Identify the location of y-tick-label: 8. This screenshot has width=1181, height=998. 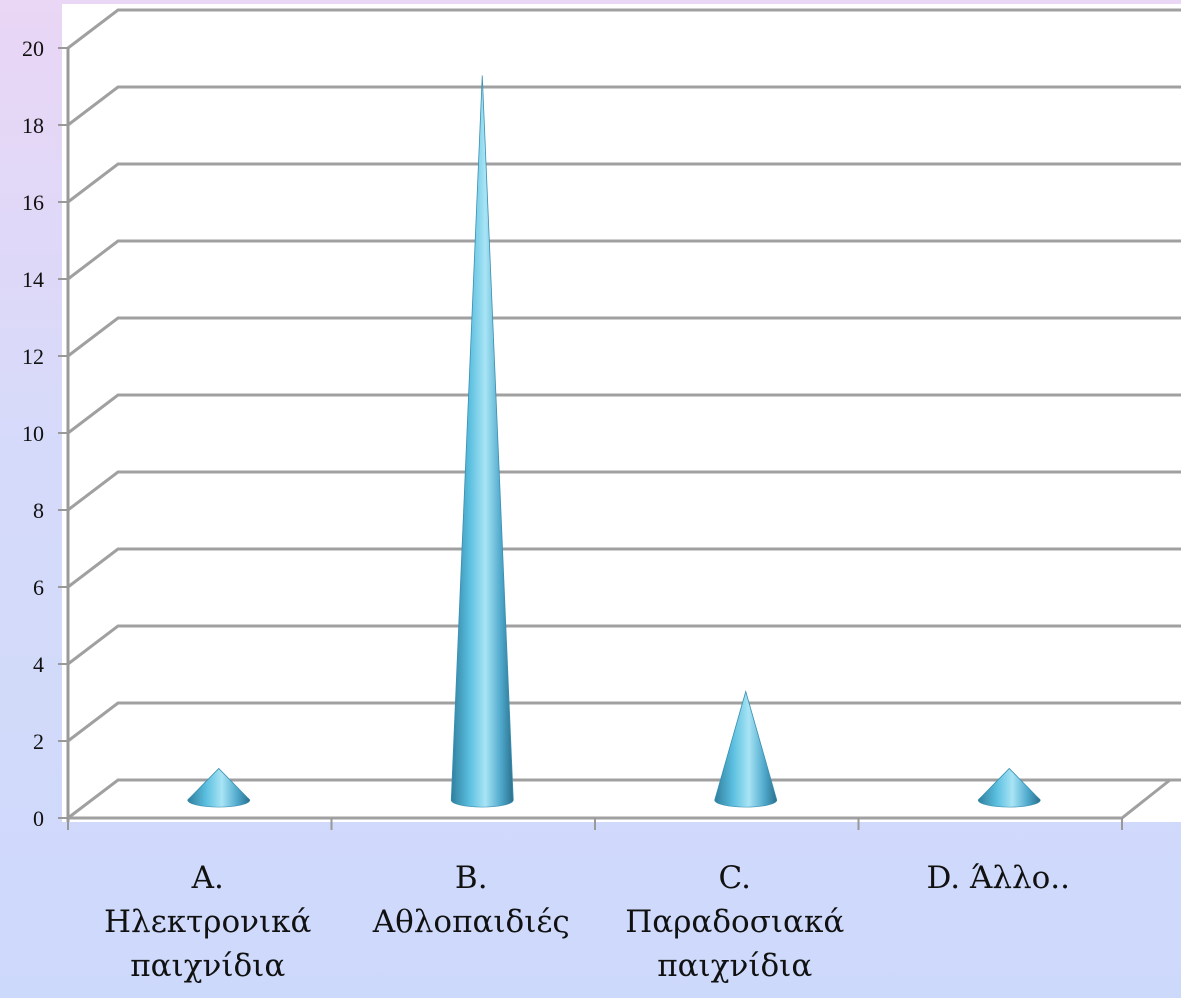
(38, 510).